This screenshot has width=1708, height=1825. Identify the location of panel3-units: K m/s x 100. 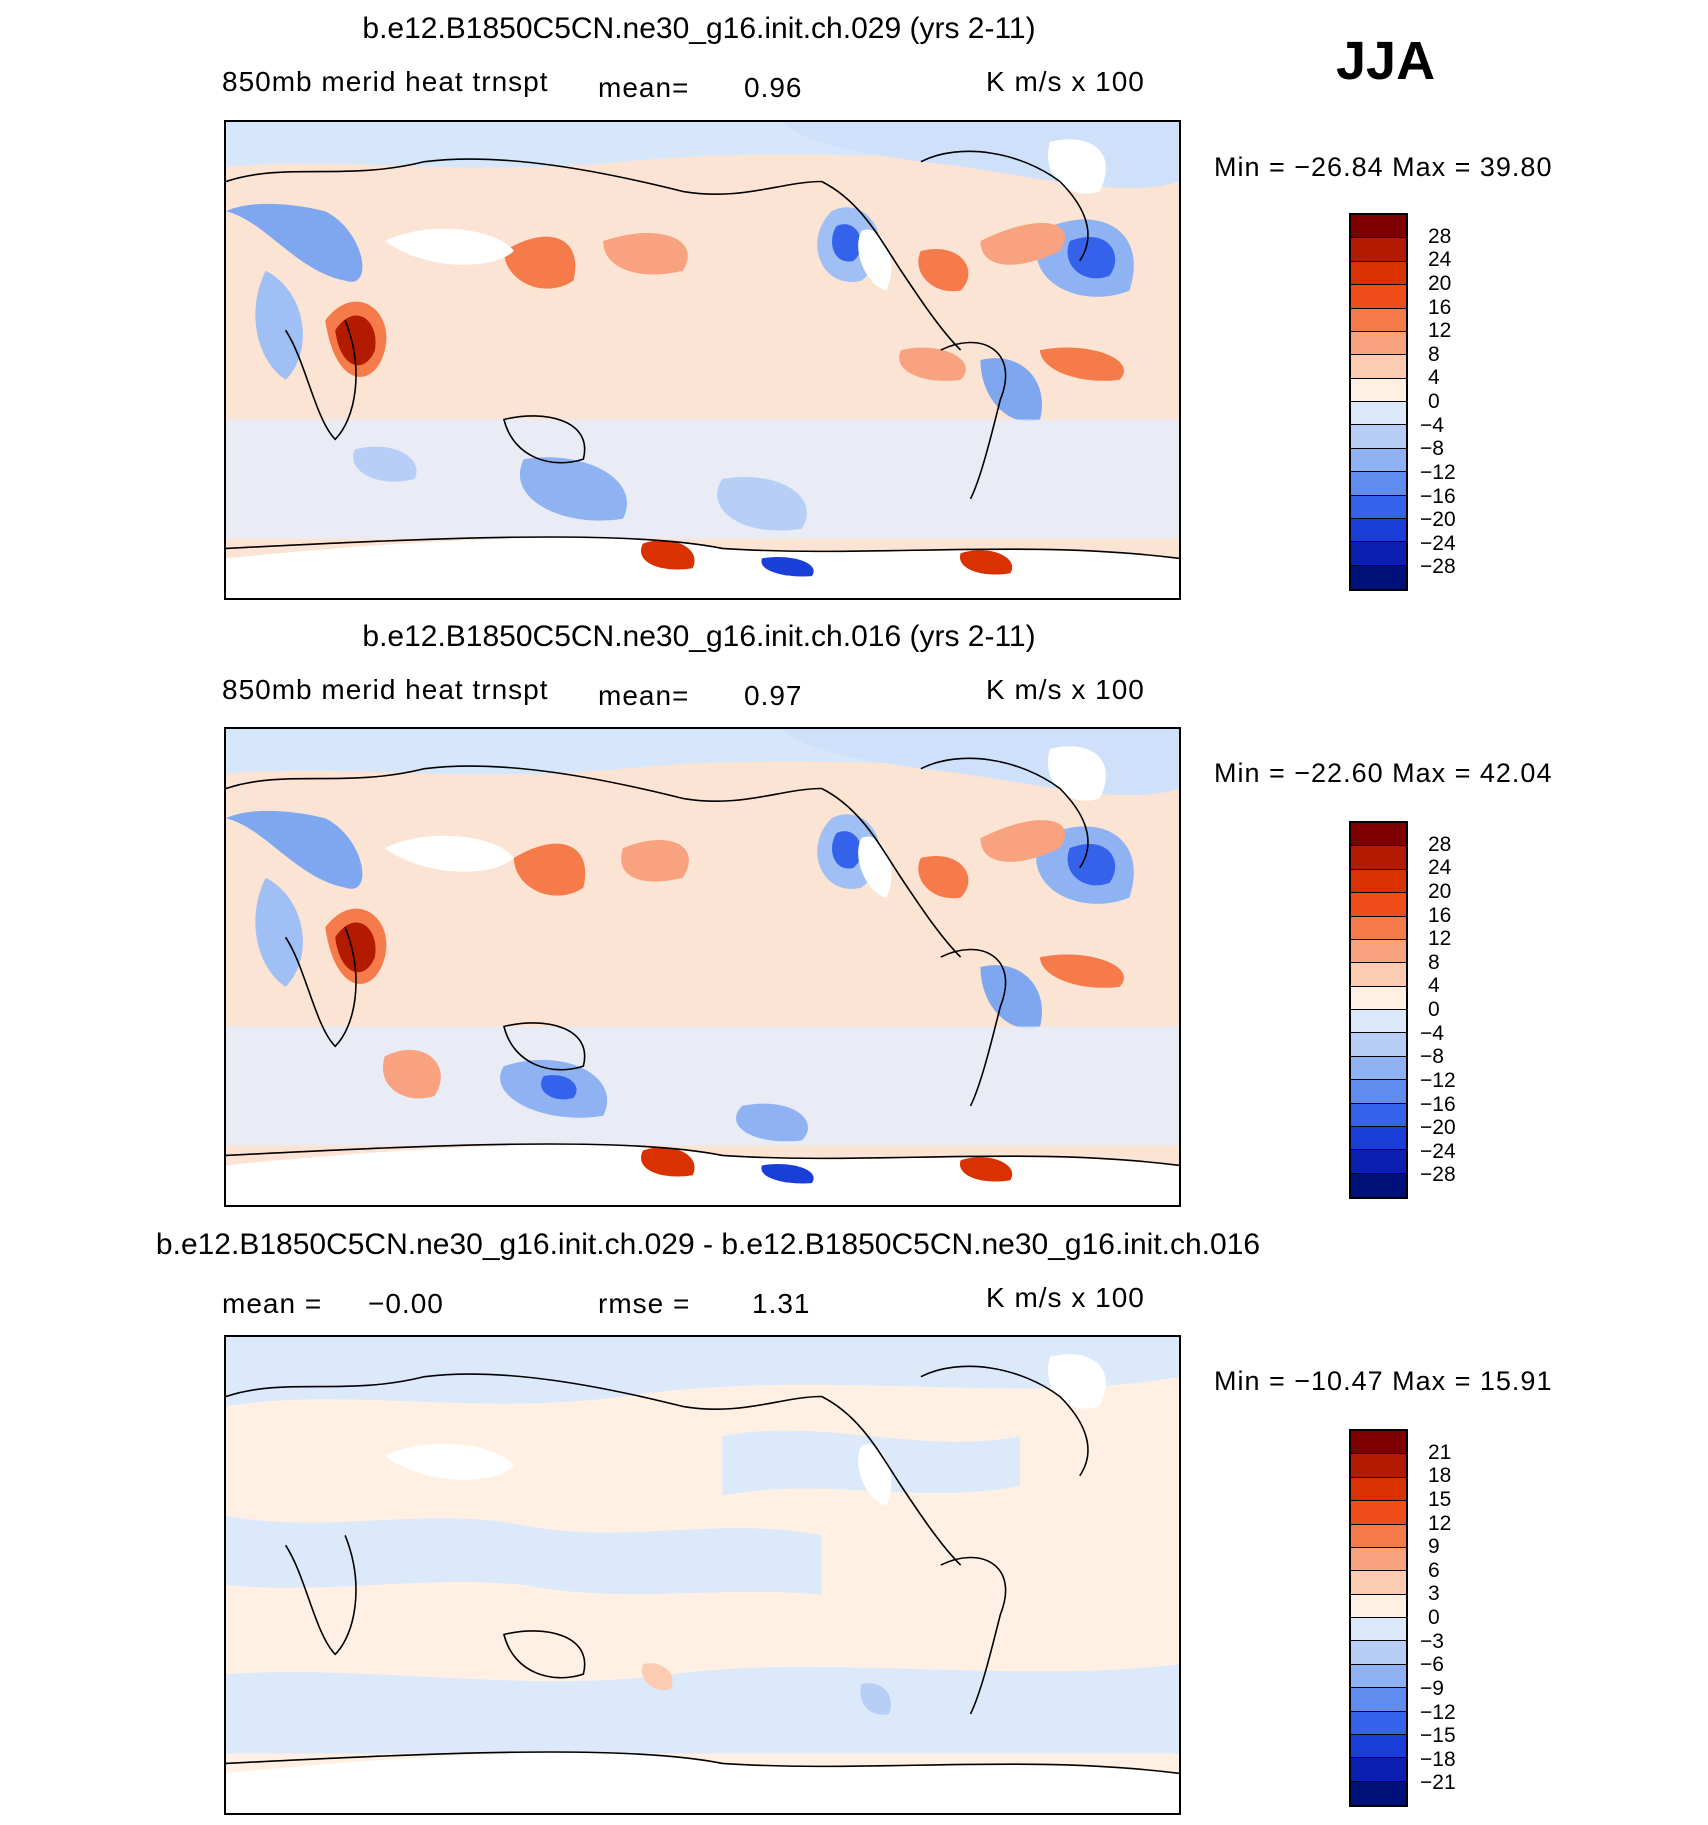
(1065, 1297).